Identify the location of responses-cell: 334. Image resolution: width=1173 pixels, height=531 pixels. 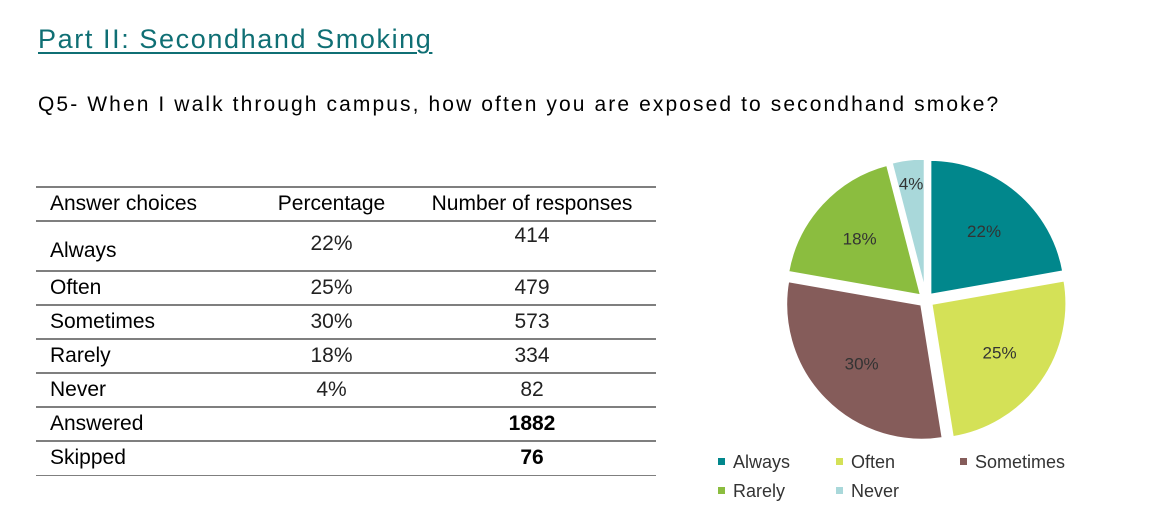
(532, 355).